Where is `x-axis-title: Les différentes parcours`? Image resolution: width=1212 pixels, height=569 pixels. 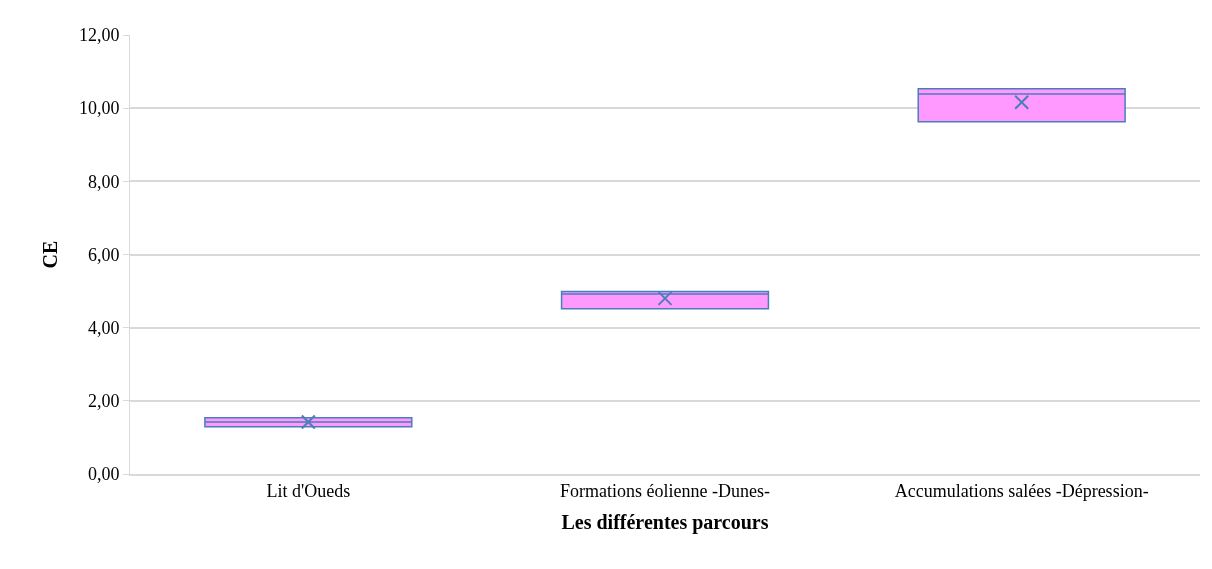
x-axis-title: Les différentes parcours is located at coordinates (665, 523).